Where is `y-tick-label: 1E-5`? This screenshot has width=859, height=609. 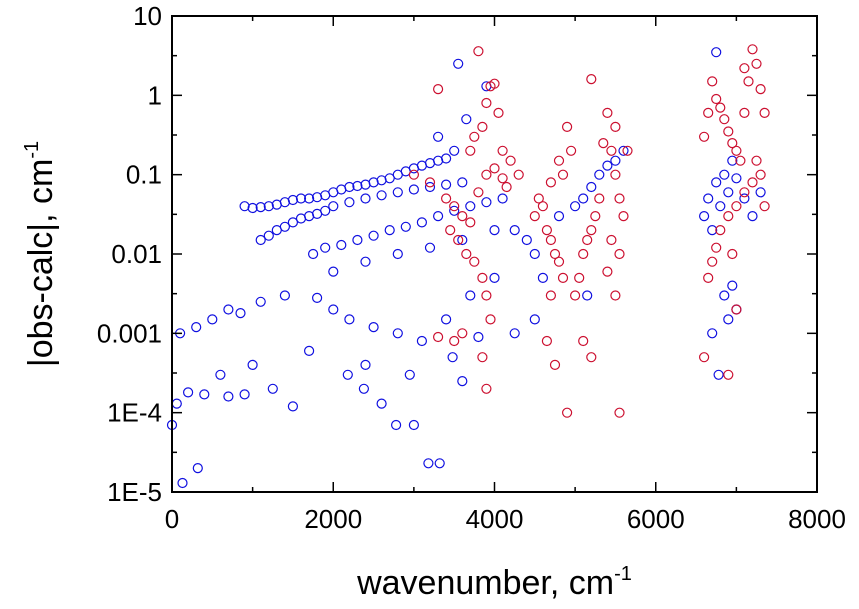
y-tick-label: 1E-5 is located at coordinates (134, 492).